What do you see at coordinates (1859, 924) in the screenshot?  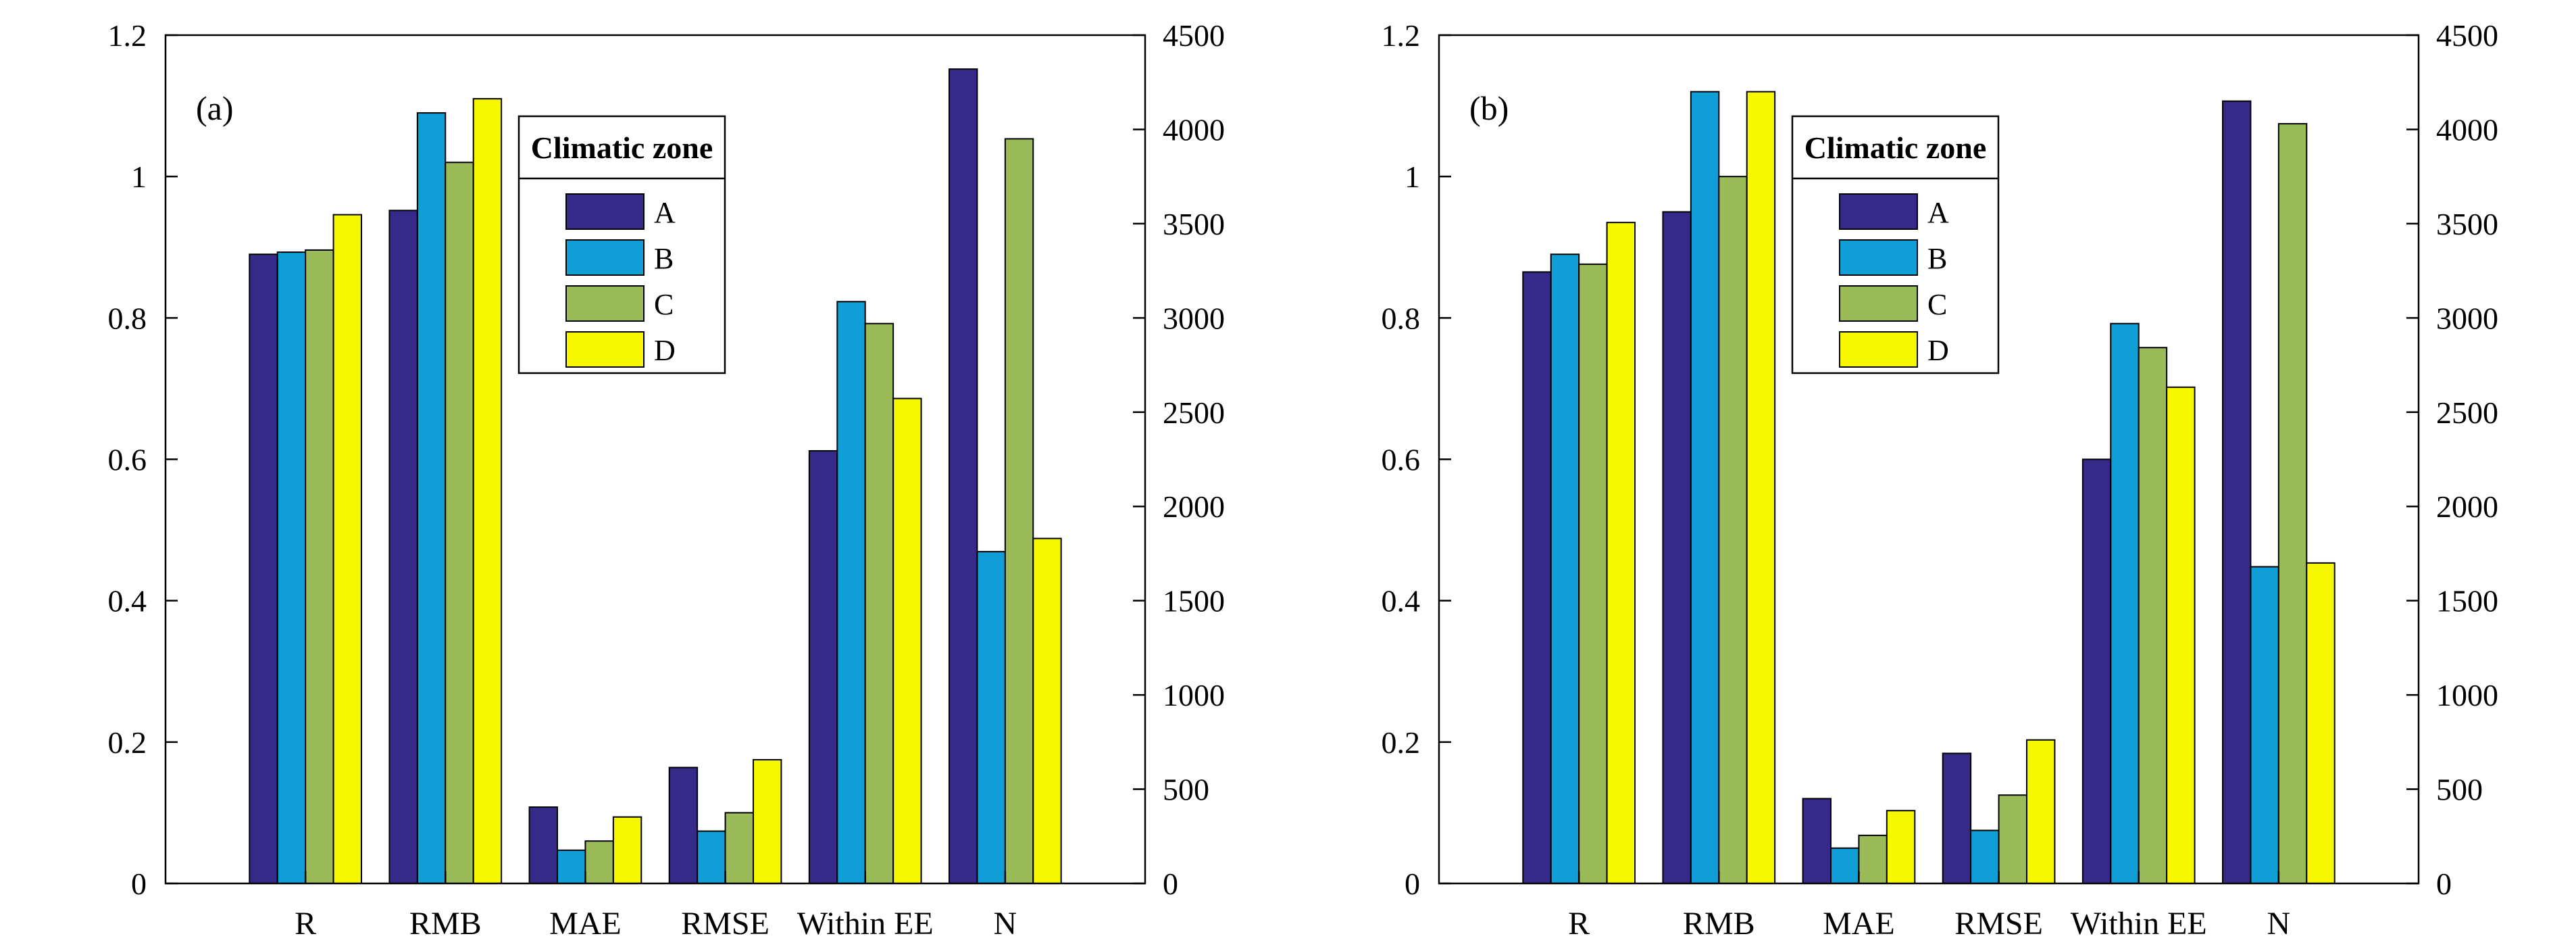 I see `x-tick-label: MAE` at bounding box center [1859, 924].